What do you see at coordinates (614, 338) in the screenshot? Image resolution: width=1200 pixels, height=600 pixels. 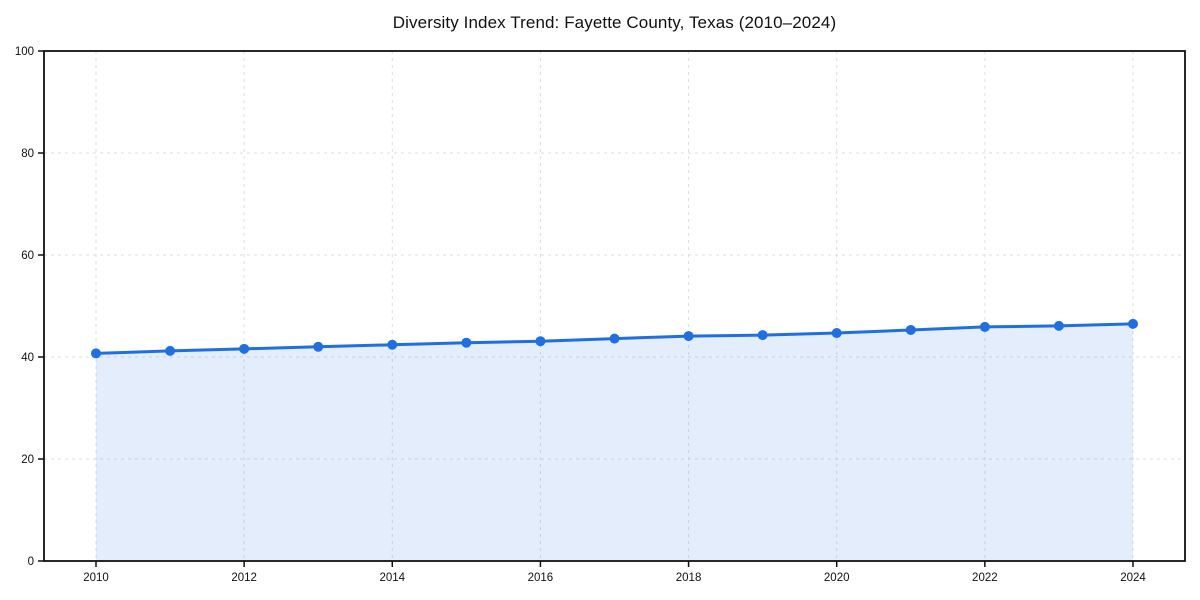 I see `data-point-2017` at bounding box center [614, 338].